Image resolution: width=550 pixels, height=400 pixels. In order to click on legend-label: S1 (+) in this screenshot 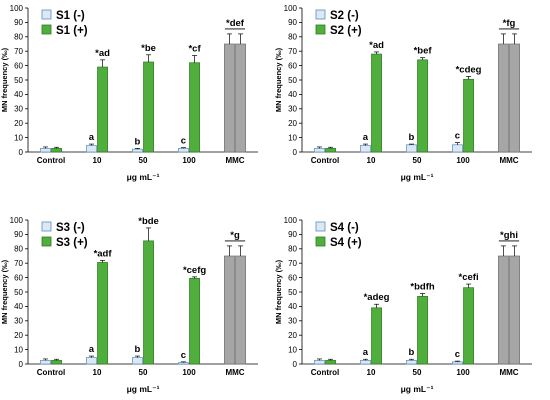, I will do `click(72, 31)`.